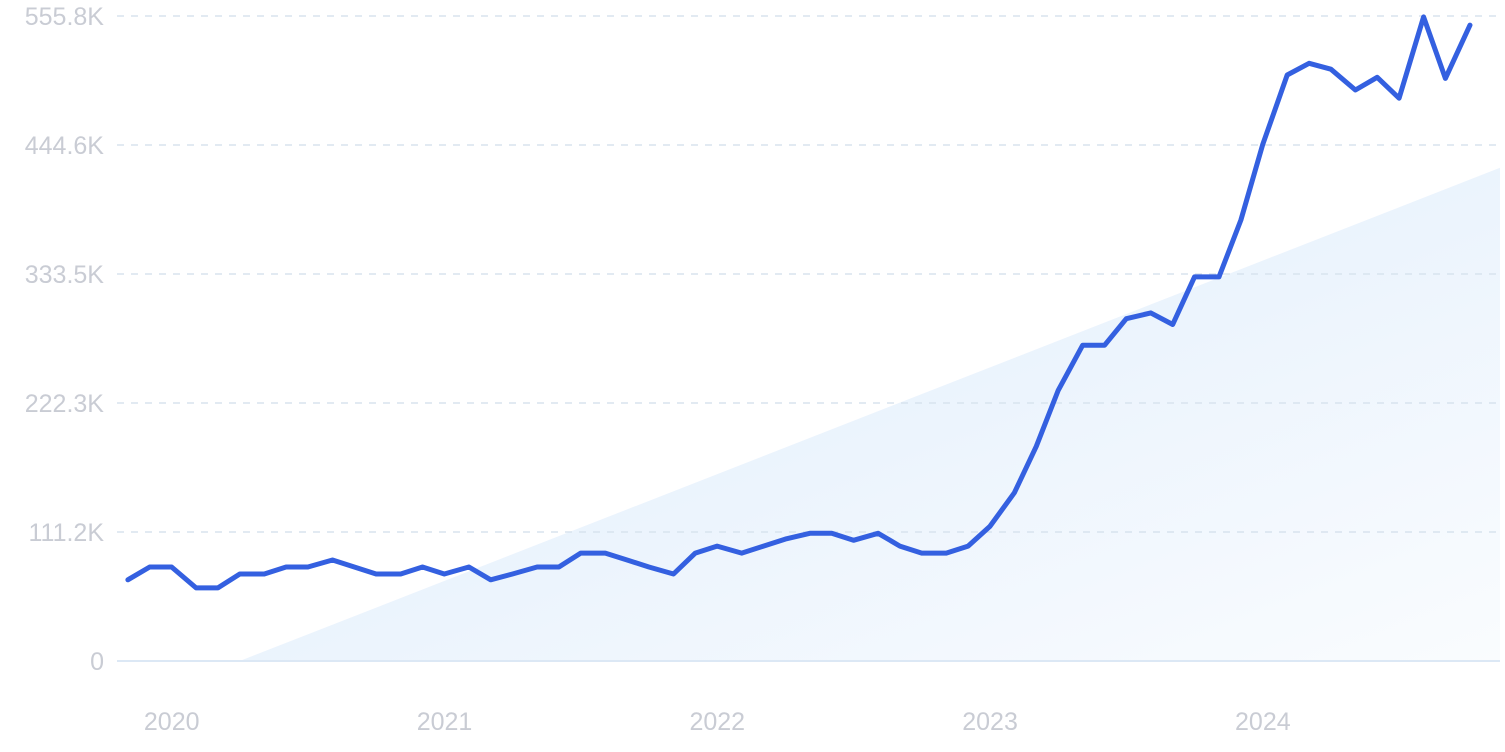  What do you see at coordinates (172, 722) in the screenshot?
I see `x-tick-label: 2020` at bounding box center [172, 722].